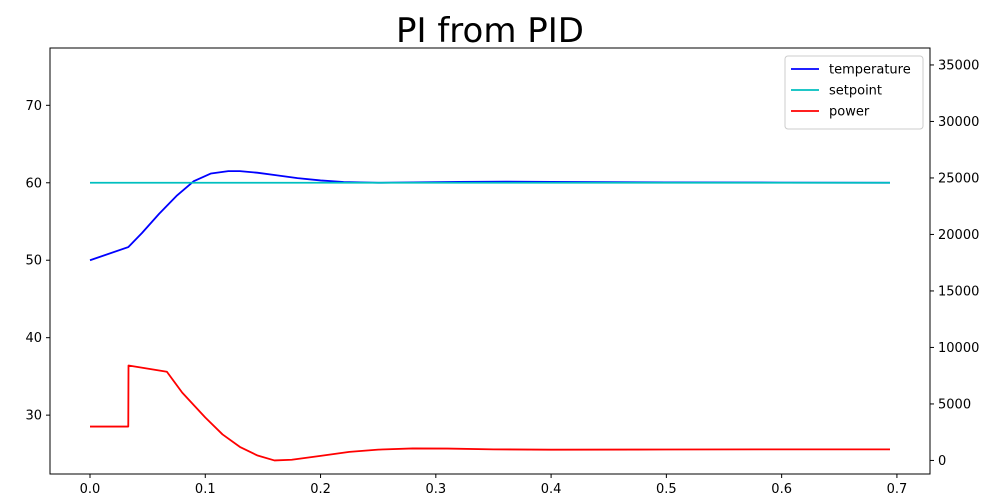  I want to click on x-tick-label: 0.4, so click(551, 489).